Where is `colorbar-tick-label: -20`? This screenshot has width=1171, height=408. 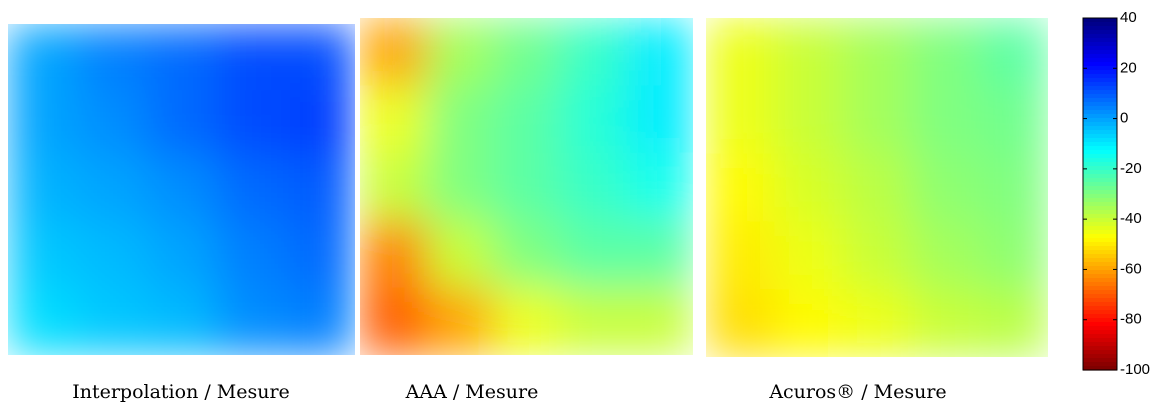 colorbar-tick-label: -20 is located at coordinates (1131, 168).